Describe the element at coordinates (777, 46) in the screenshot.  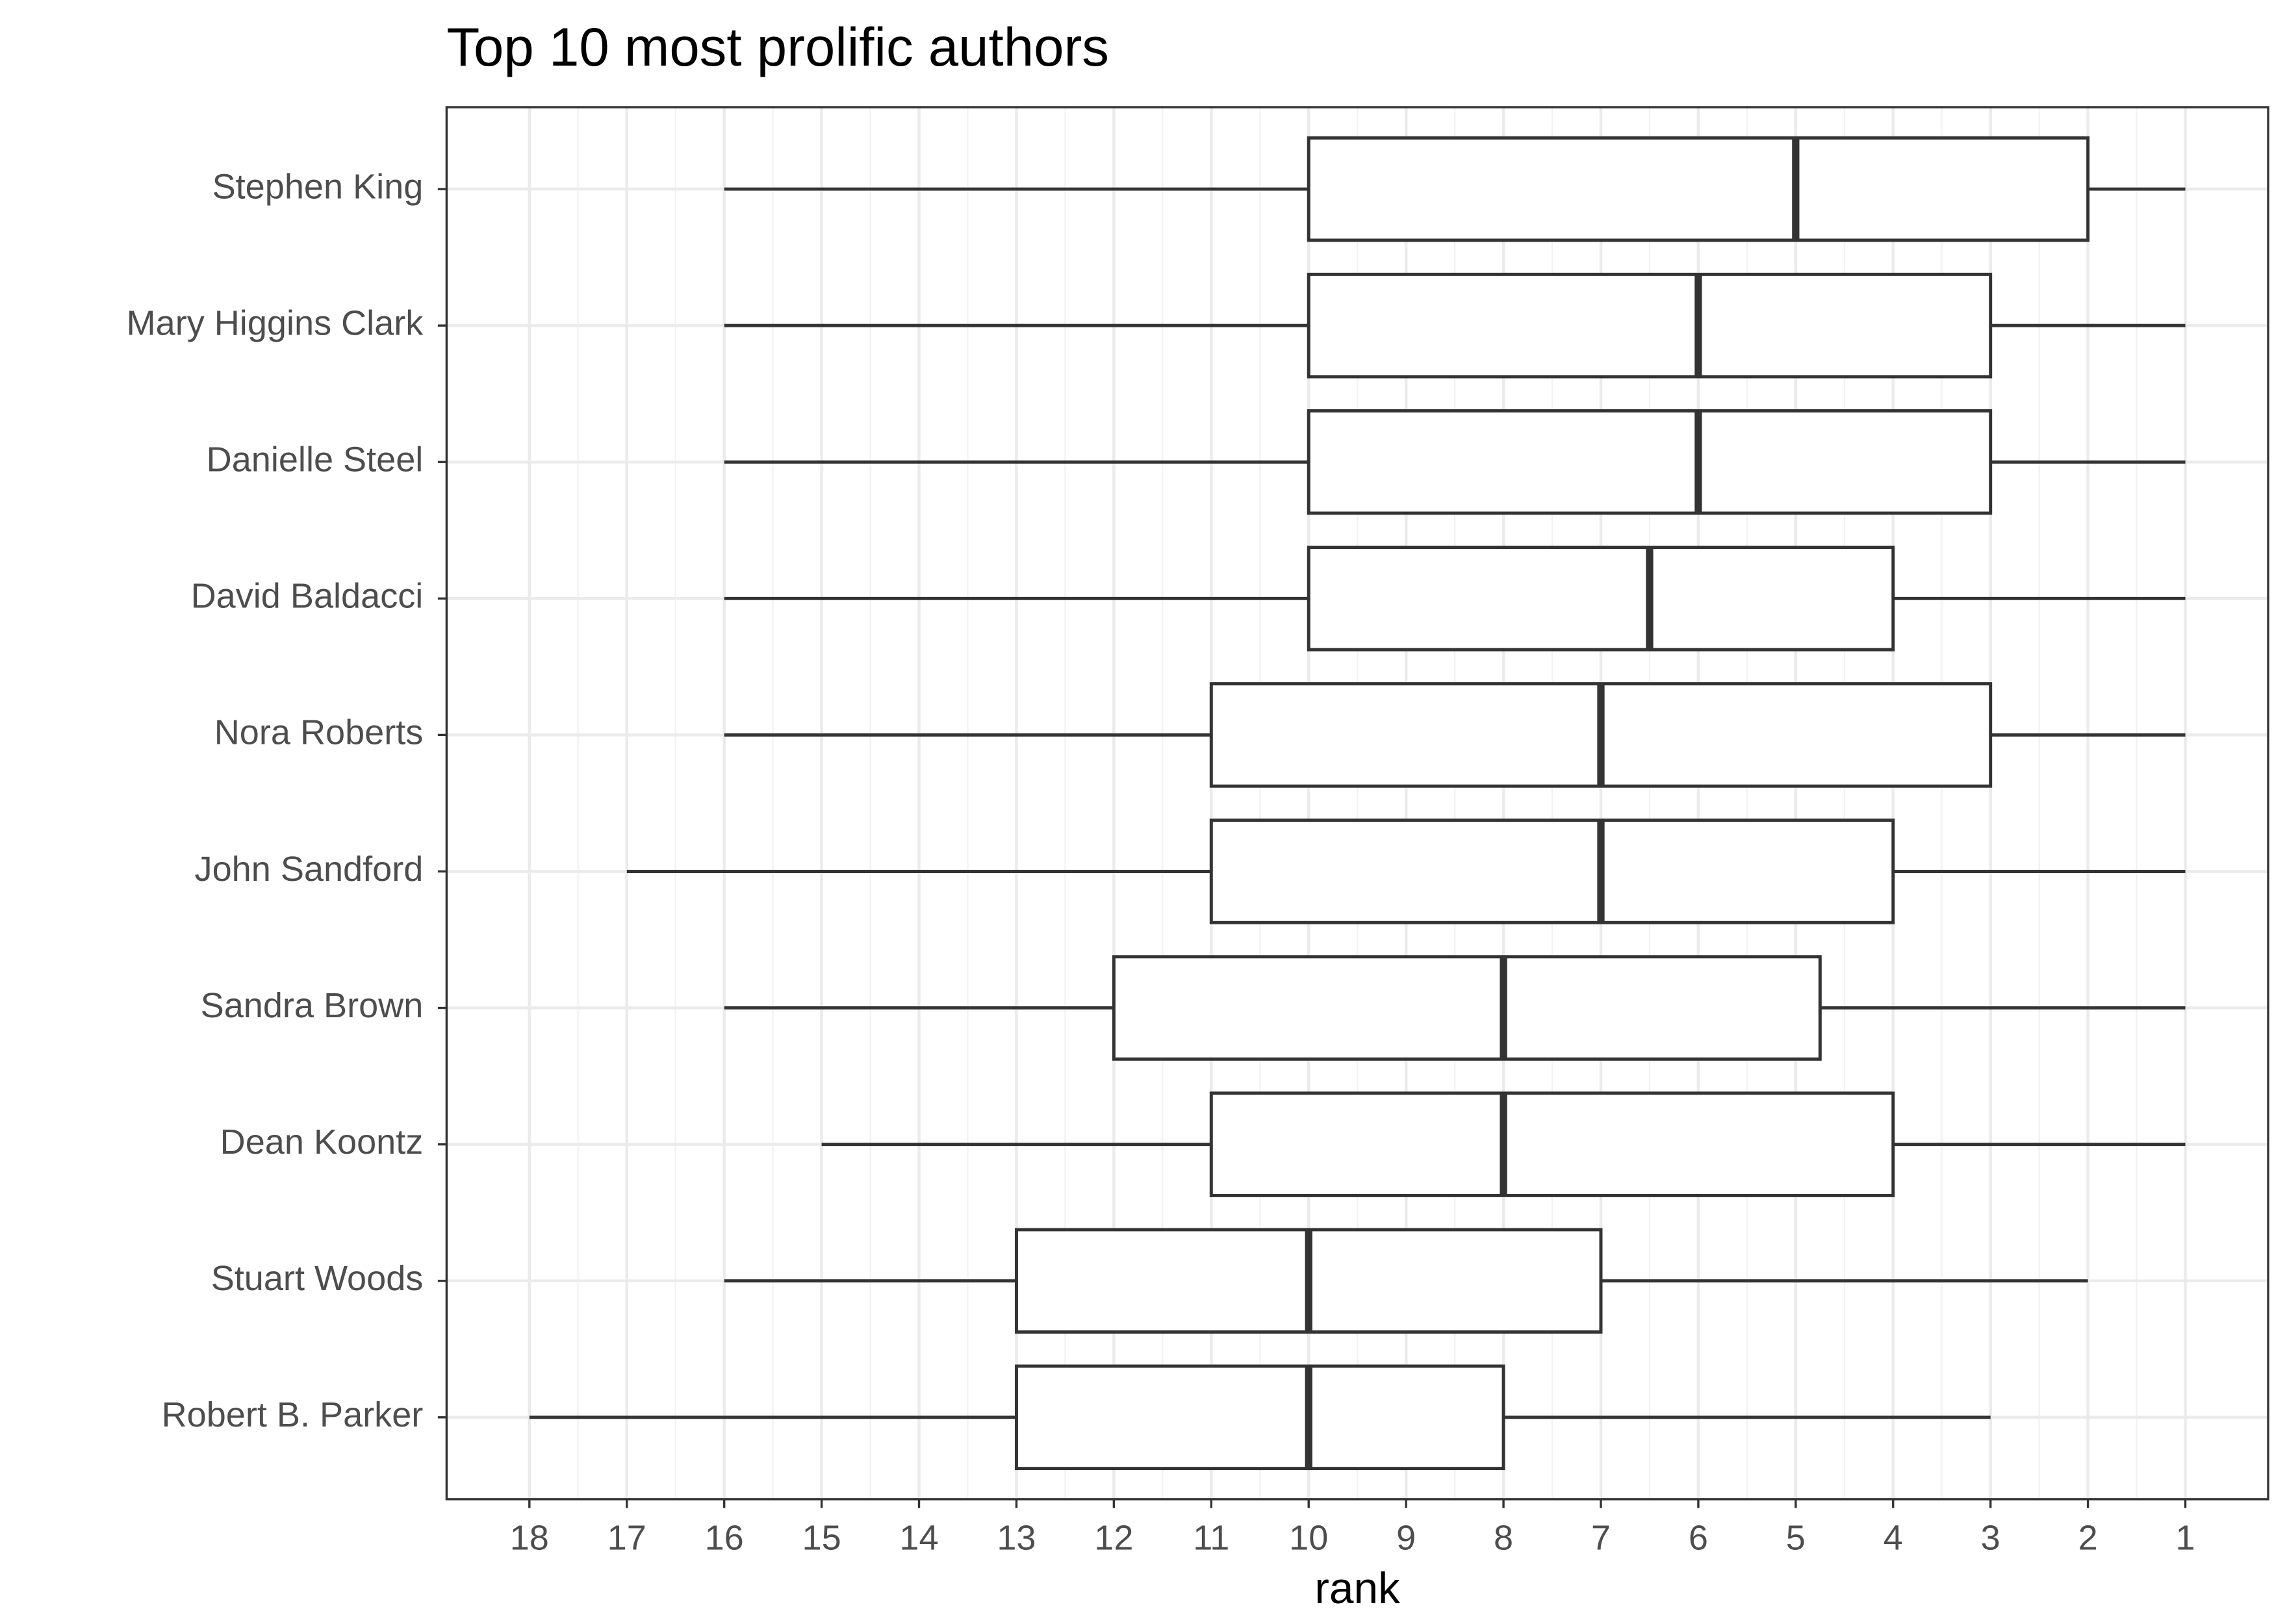
I see `chart-title: Top 10 most prolific authors` at that location.